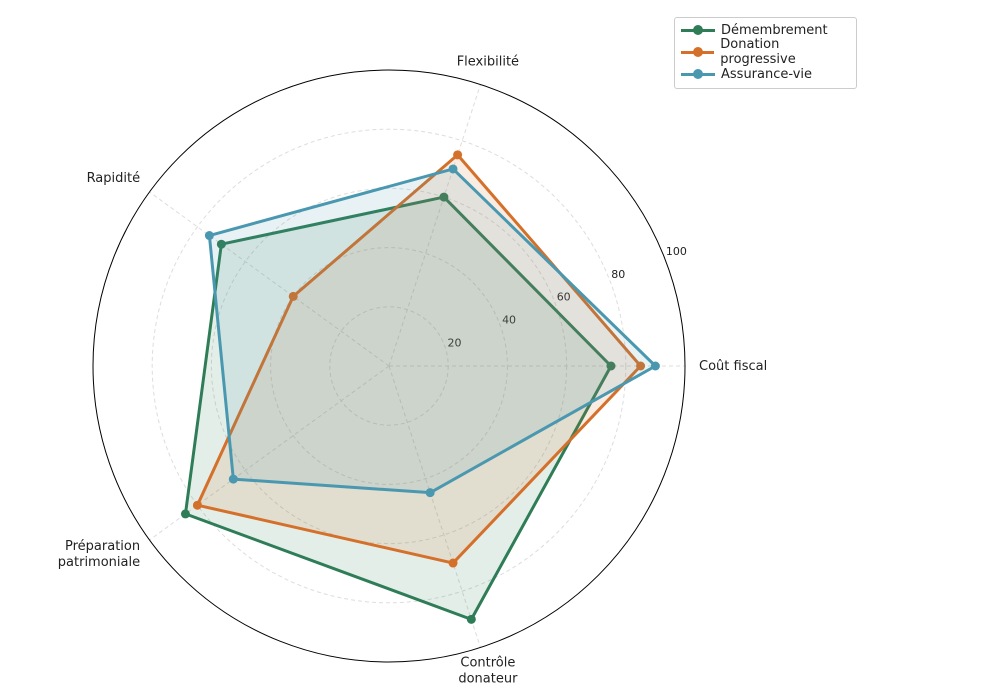 Image resolution: width=1000 pixels, height=694 pixels. Describe the element at coordinates (618, 274) in the screenshot. I see `r-tick-label: 80` at that location.